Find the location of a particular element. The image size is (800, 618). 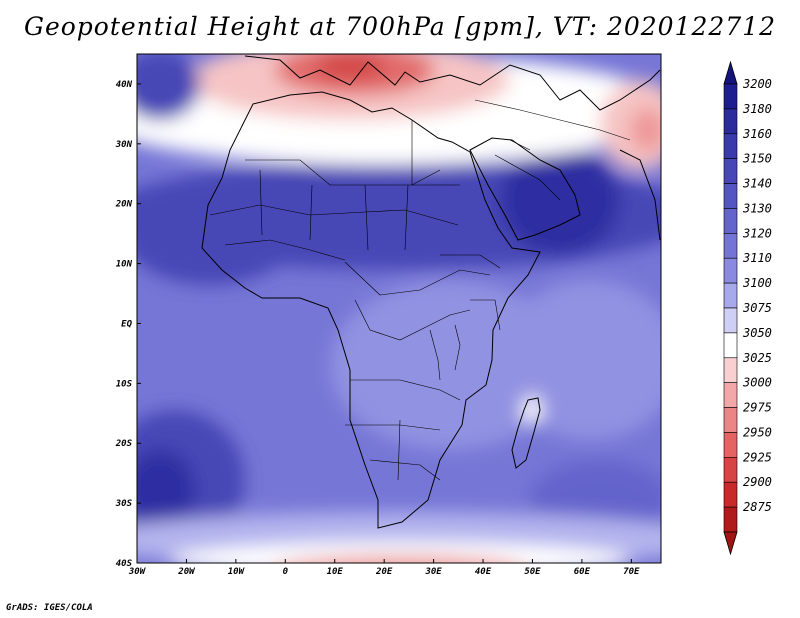

lat-tick-label: 30N is located at coordinates (124, 145).